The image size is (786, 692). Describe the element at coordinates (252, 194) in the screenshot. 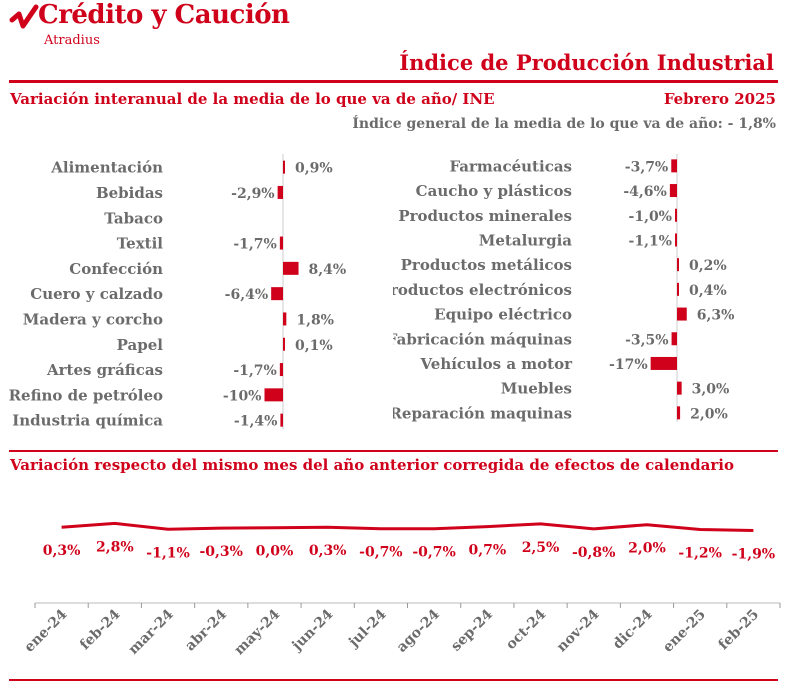

I see `left-value-label: -2,9%` at that location.